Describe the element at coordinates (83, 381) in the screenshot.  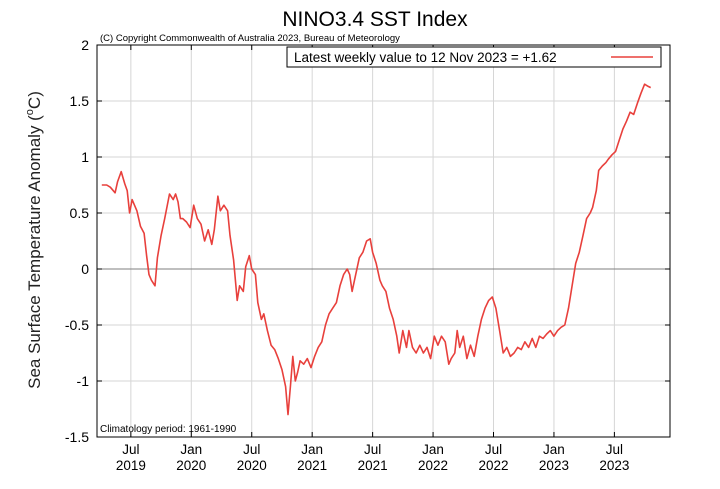
I see `y-tick-label: -1` at that location.